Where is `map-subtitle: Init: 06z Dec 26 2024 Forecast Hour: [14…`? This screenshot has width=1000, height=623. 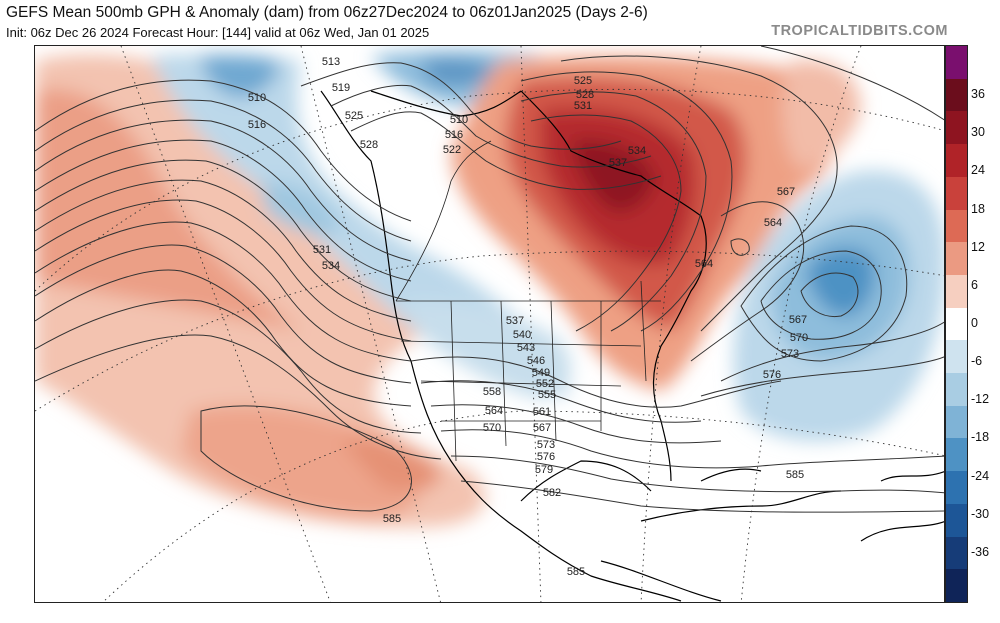
map-subtitle: Init: 06z Dec 26 2024 Forecast Hour: [14… is located at coordinates (218, 32).